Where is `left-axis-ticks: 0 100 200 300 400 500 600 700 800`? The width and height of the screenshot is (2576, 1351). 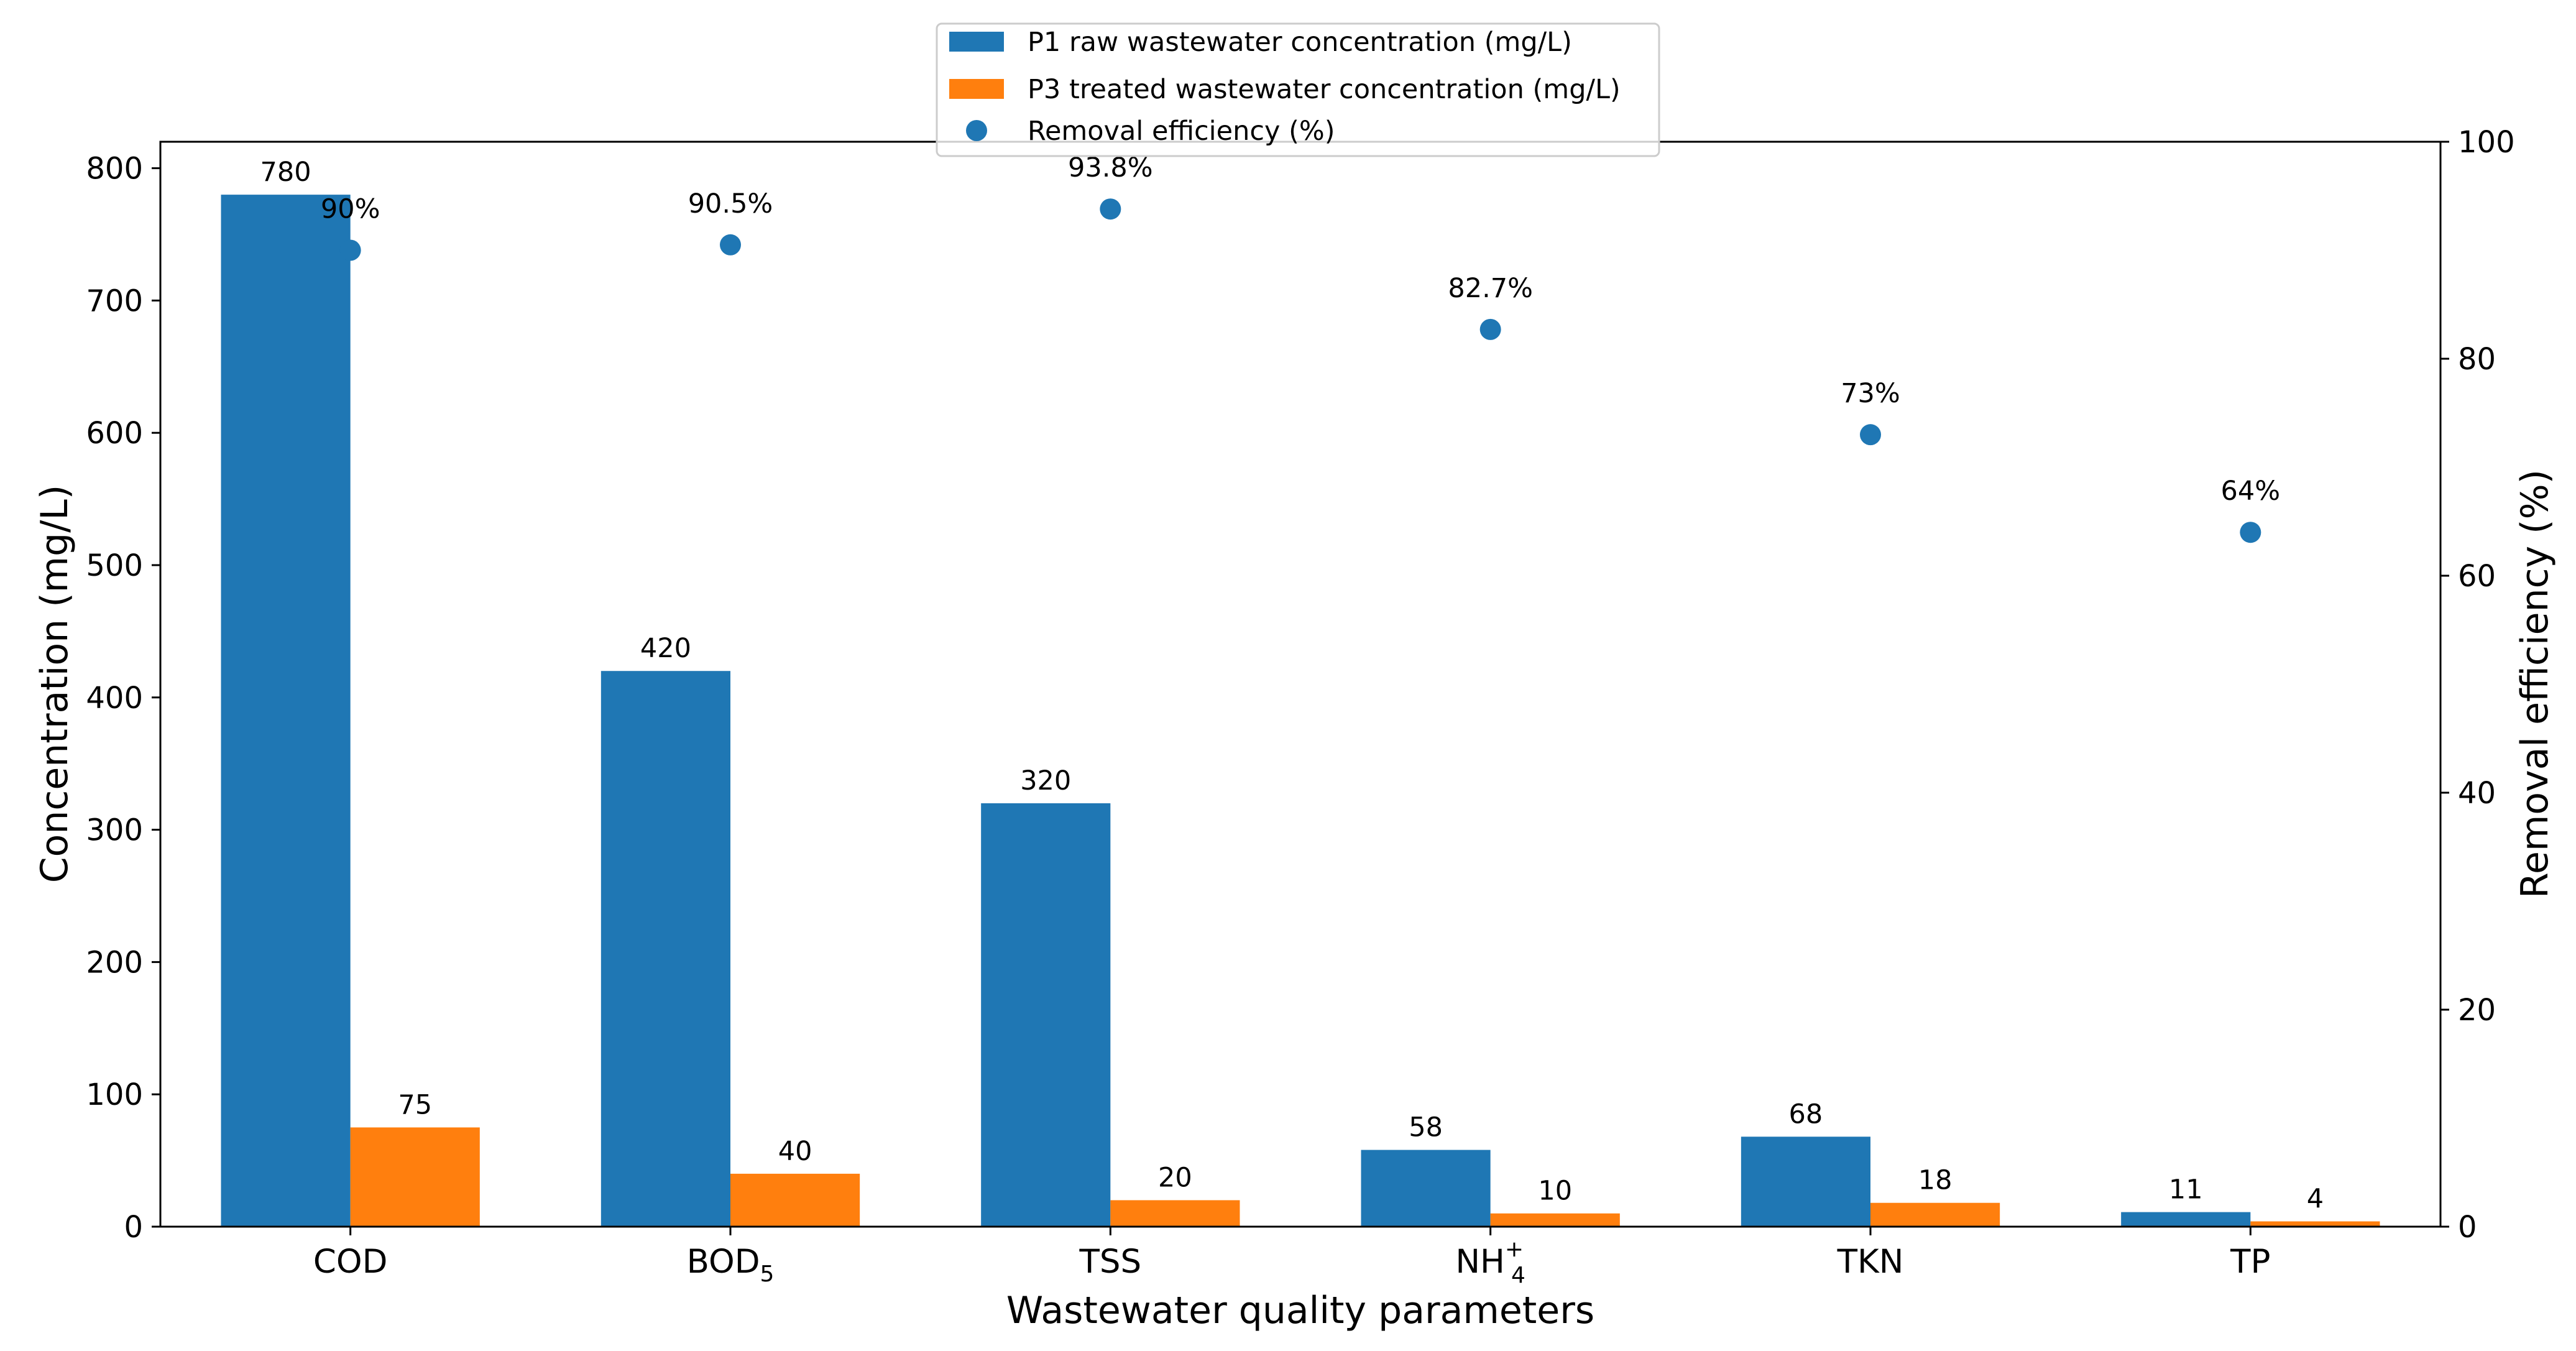
left-axis-ticks: 0 100 200 300 400 500 600 700 800 is located at coordinates (123, 699).